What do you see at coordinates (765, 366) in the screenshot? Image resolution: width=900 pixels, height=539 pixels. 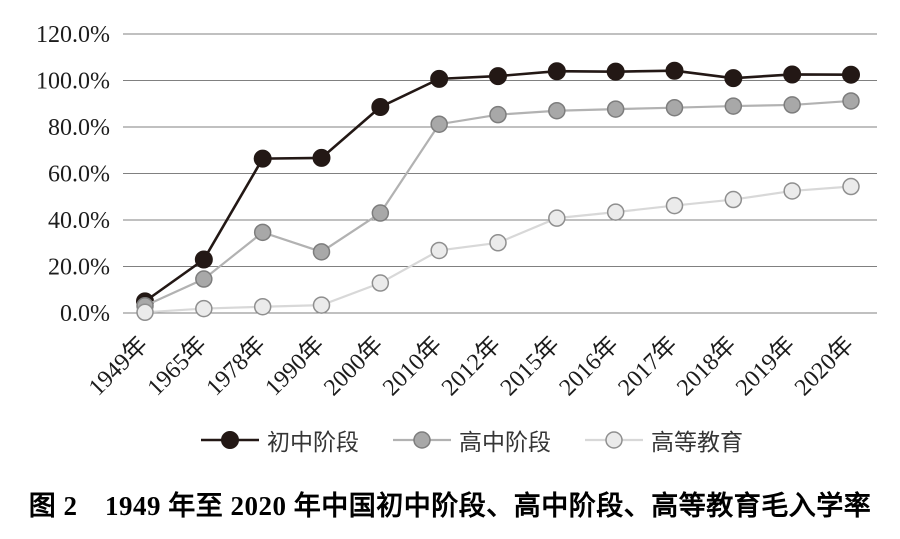 I see `x-axis-tick-label: 2019年` at bounding box center [765, 366].